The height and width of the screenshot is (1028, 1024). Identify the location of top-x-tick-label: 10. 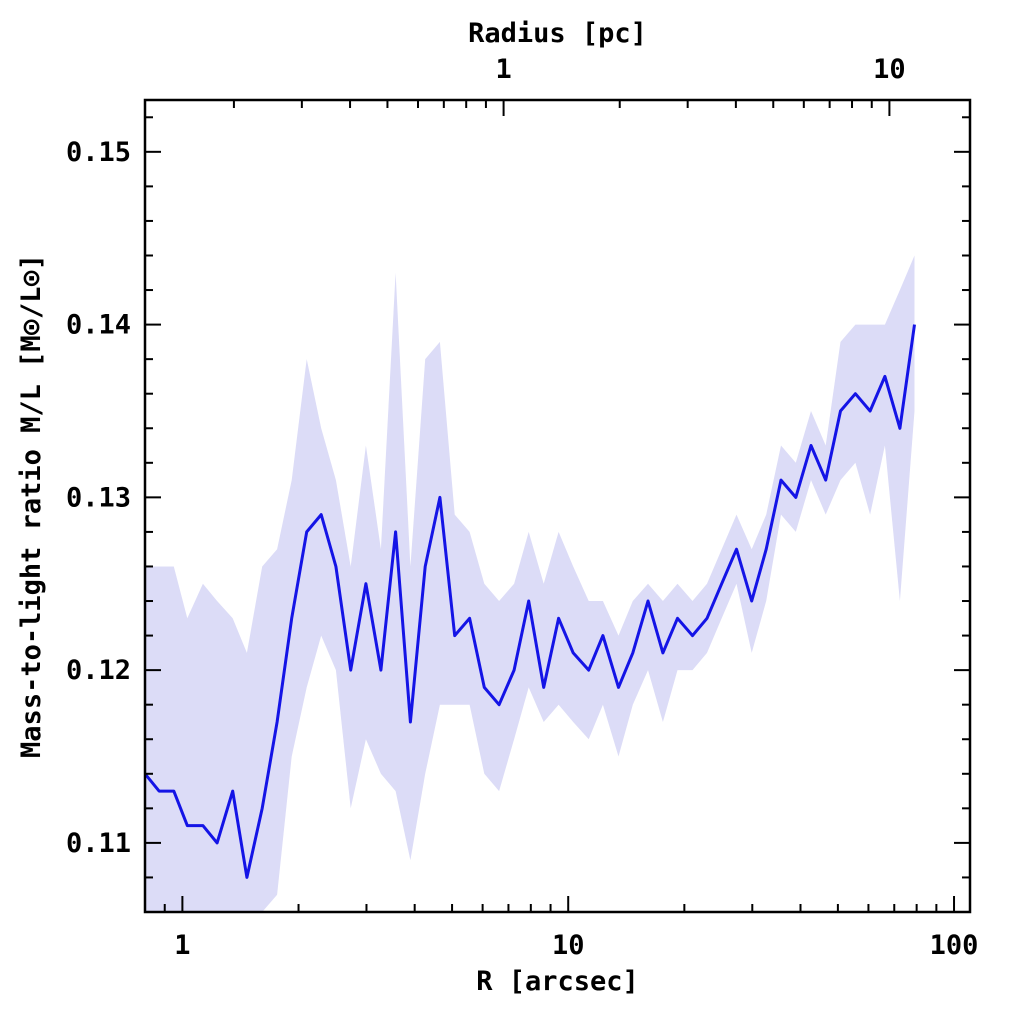
(889, 69).